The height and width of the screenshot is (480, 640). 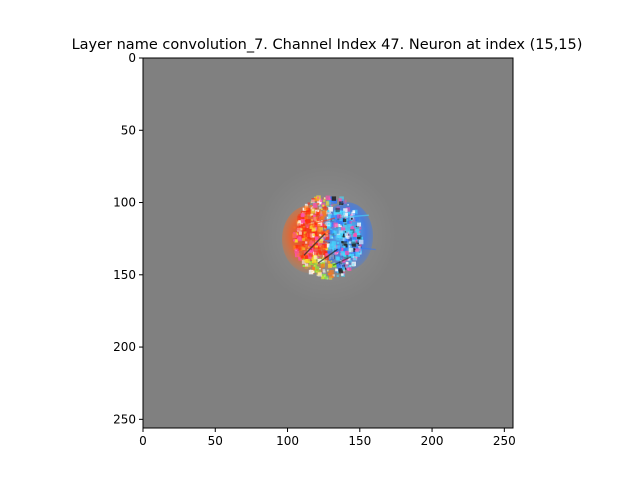 What do you see at coordinates (143, 441) in the screenshot?
I see `x-tick-label: 0` at bounding box center [143, 441].